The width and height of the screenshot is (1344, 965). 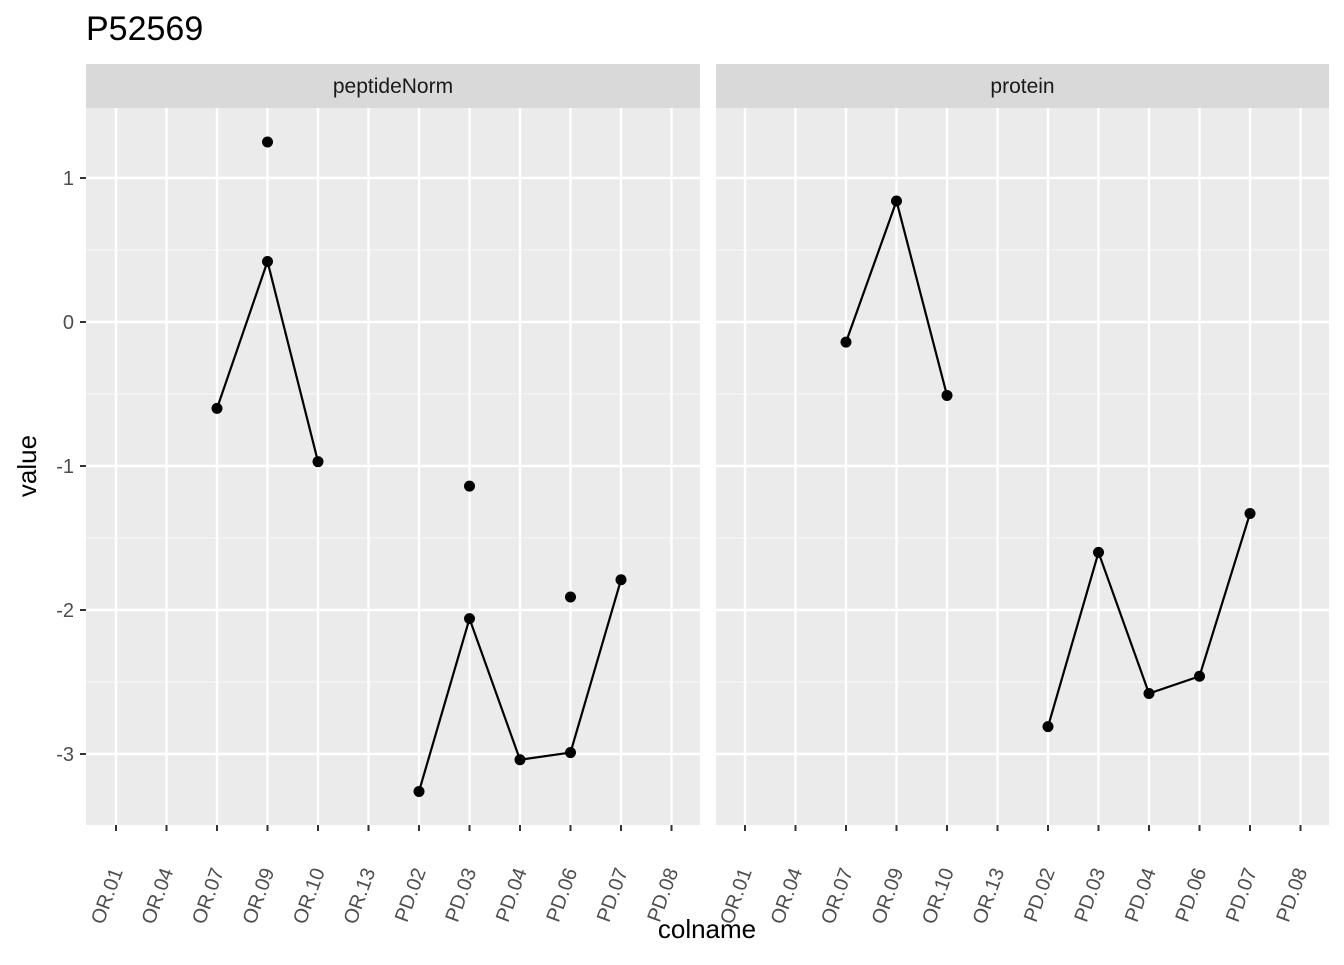 I want to click on x-tick-label: OR.01, so click(x=107, y=896).